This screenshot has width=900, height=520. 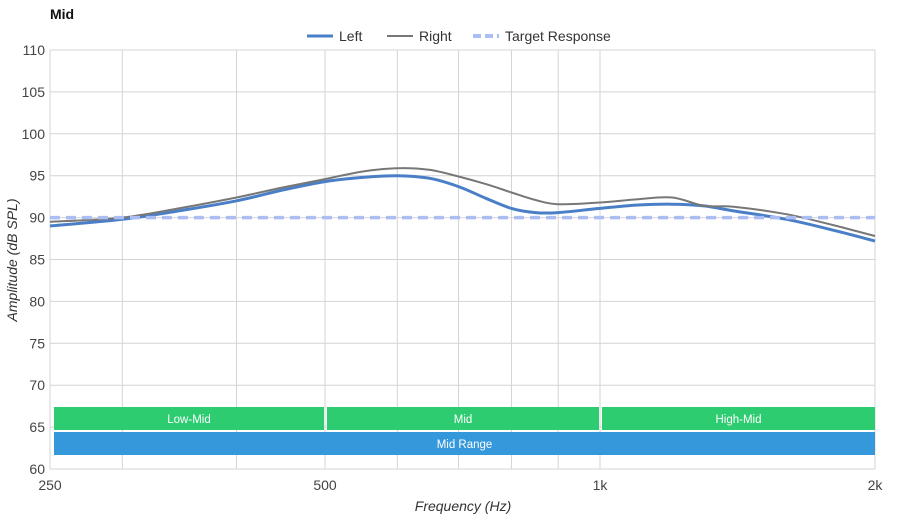 I want to click on y-tick-label: 110, so click(x=34, y=50).